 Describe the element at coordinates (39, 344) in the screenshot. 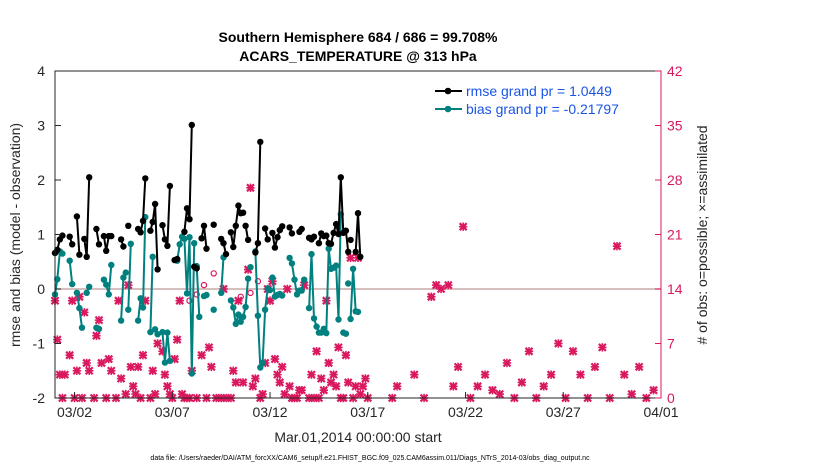

I see `y-tick-label: -1` at that location.